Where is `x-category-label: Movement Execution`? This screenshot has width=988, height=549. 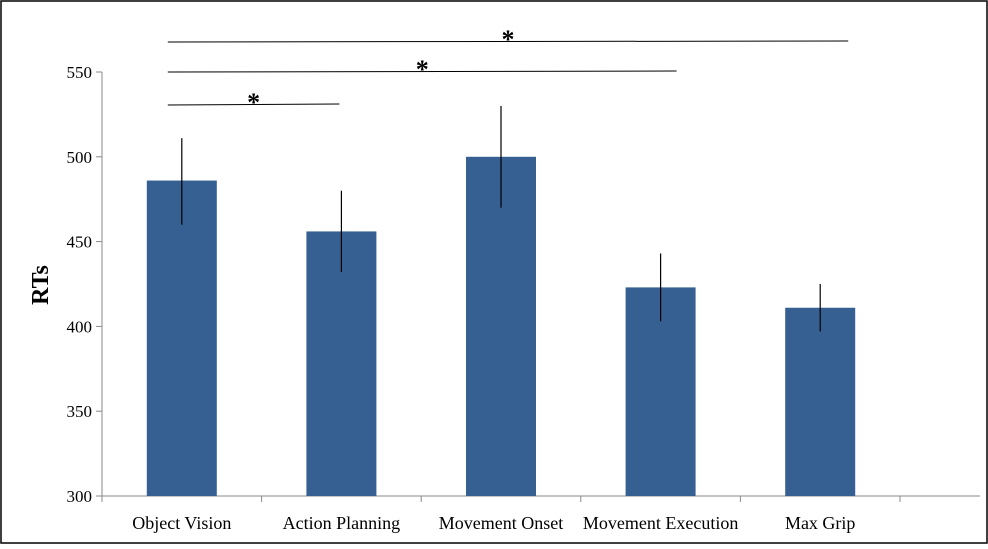 x-category-label: Movement Execution is located at coordinates (660, 523).